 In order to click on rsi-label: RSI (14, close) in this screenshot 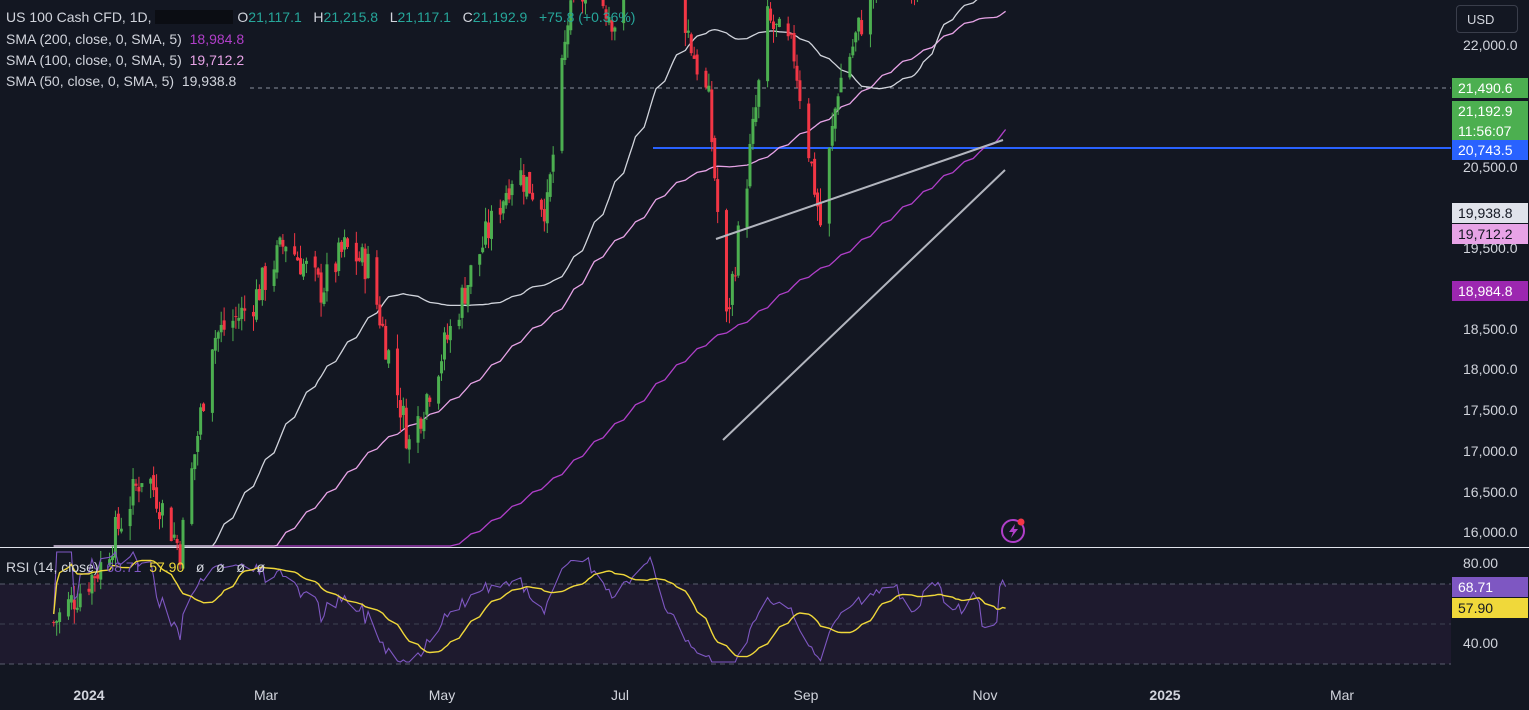, I will do `click(52, 567)`.